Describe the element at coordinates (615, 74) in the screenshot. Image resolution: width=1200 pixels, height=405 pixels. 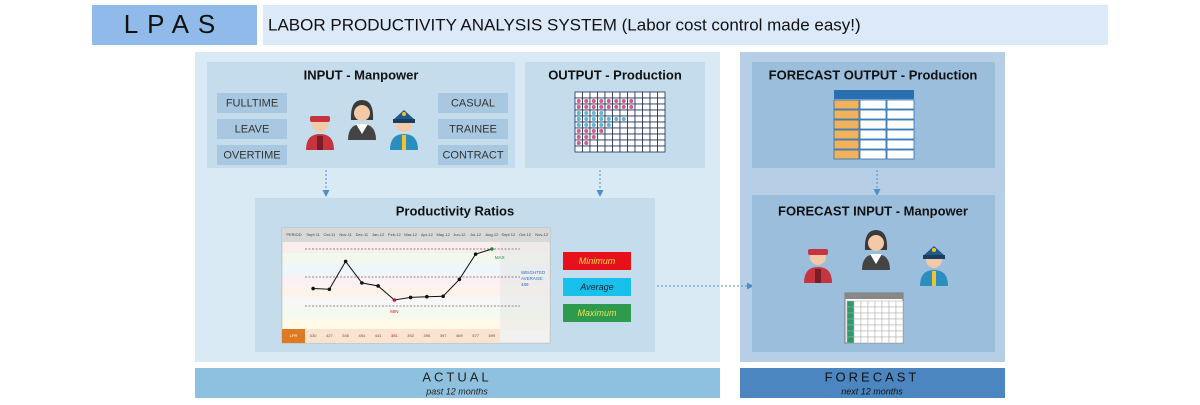
I see `output-title: OUTPUT - Production` at that location.